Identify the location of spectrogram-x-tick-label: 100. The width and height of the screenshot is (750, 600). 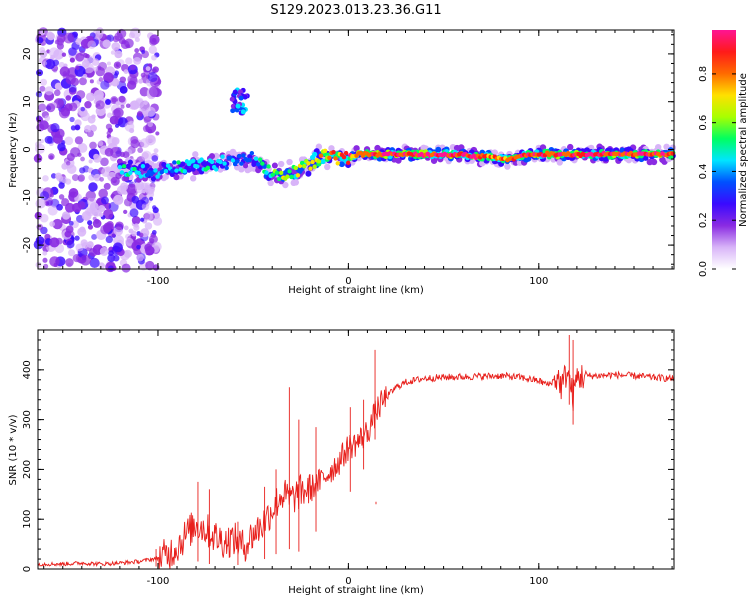
(538, 281).